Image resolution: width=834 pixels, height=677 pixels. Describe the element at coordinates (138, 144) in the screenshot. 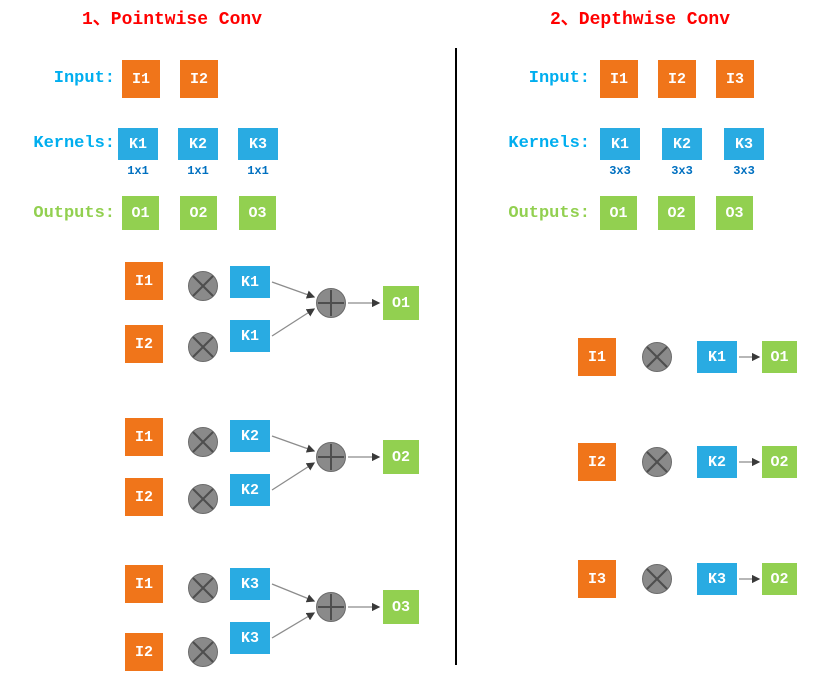

I see `left-kernel-box-1: K1` at that location.